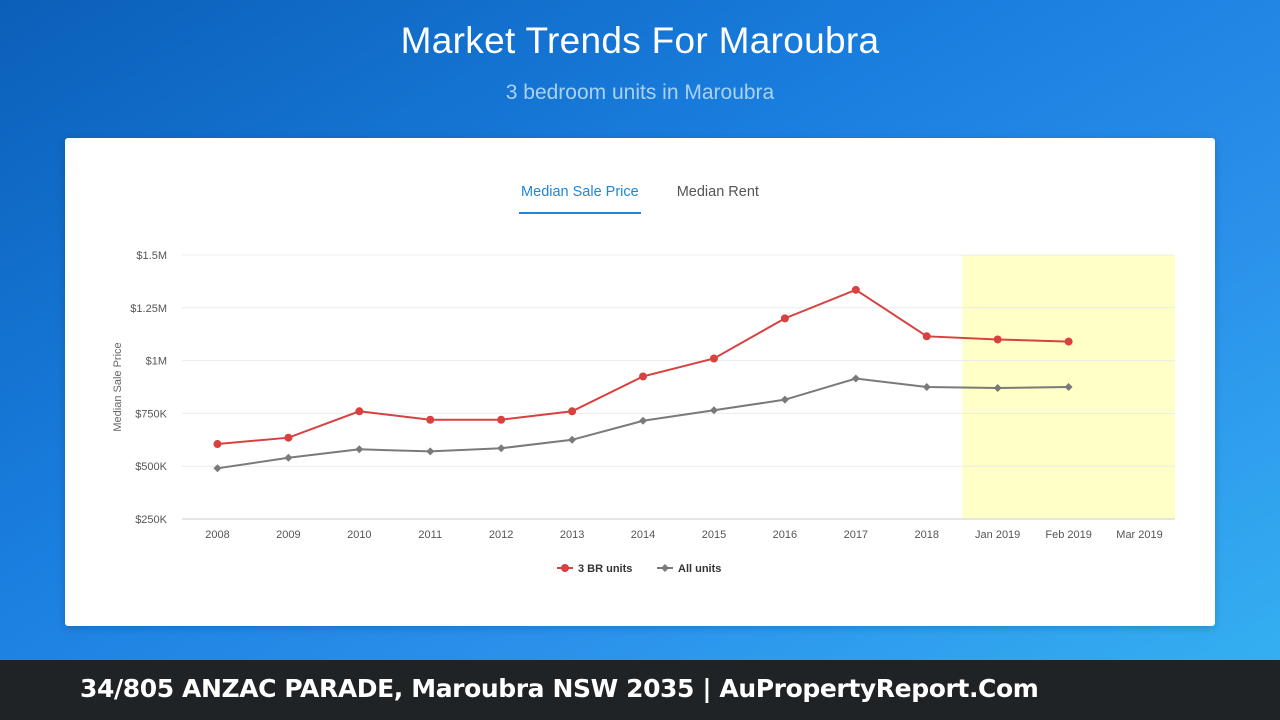 The width and height of the screenshot is (1280, 720). Describe the element at coordinates (605, 569) in the screenshot. I see `legend-label: 3 BR units` at that location.